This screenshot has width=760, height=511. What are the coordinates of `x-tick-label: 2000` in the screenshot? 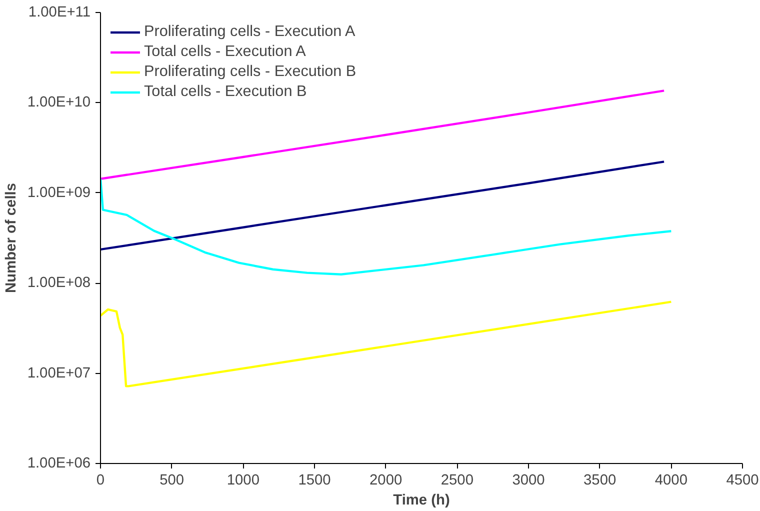 It's located at (386, 480).